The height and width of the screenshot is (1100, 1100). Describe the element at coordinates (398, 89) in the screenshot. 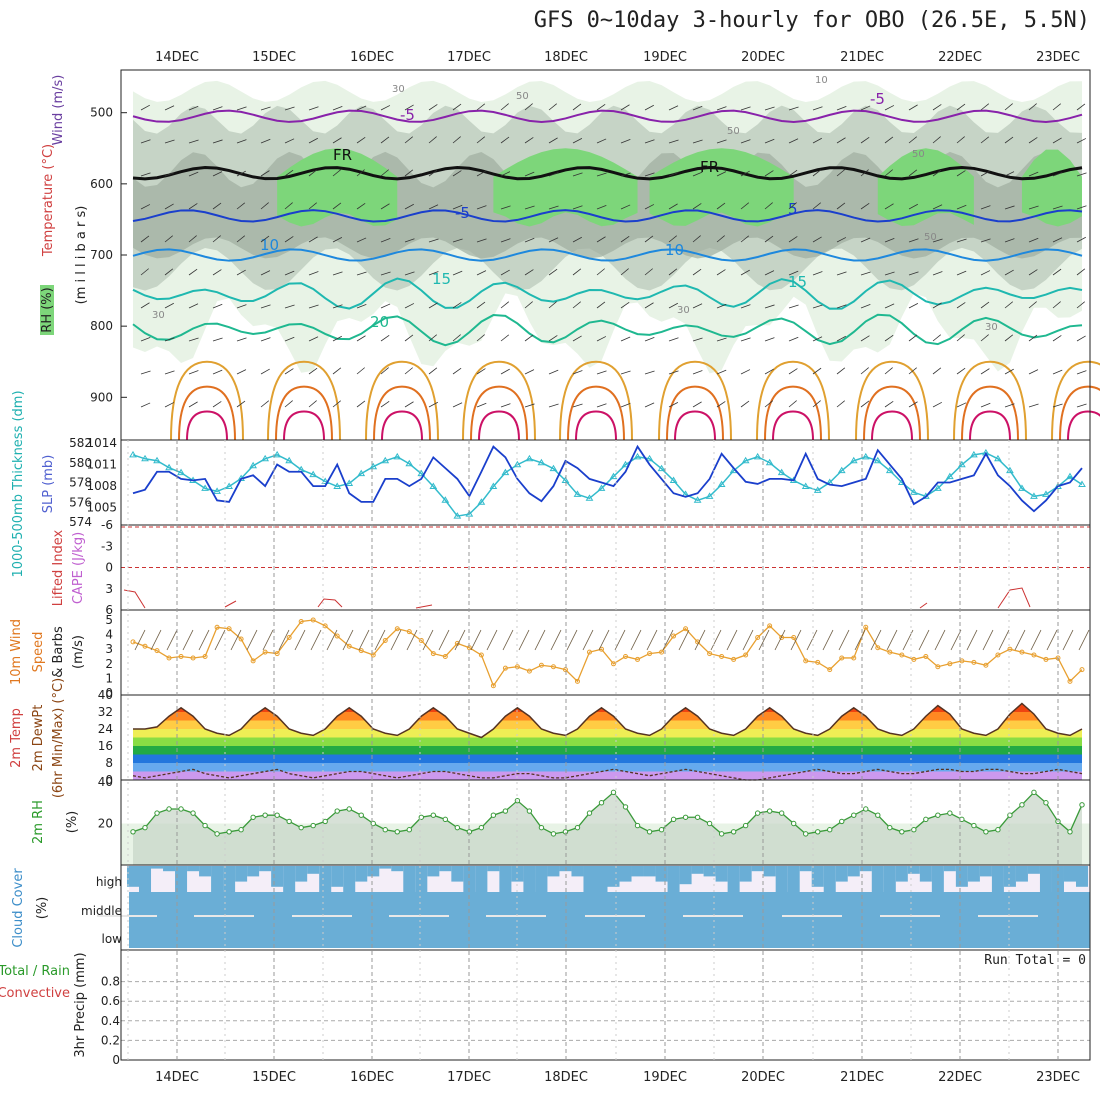

I see `rh-contour-label: 30` at that location.